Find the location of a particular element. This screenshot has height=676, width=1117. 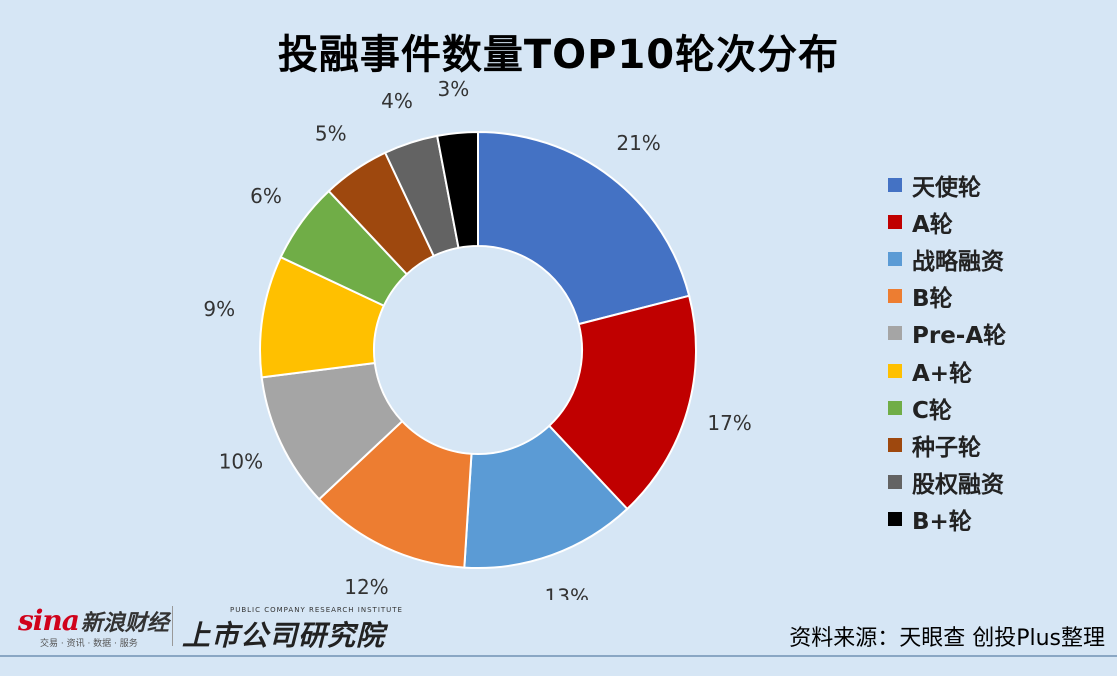

chart-legend: 天使轮 A轮战略融资 B轮 Pre-A轮 A+轮 C轮种子轮股权融资 B+轮 is located at coordinates (947, 352).